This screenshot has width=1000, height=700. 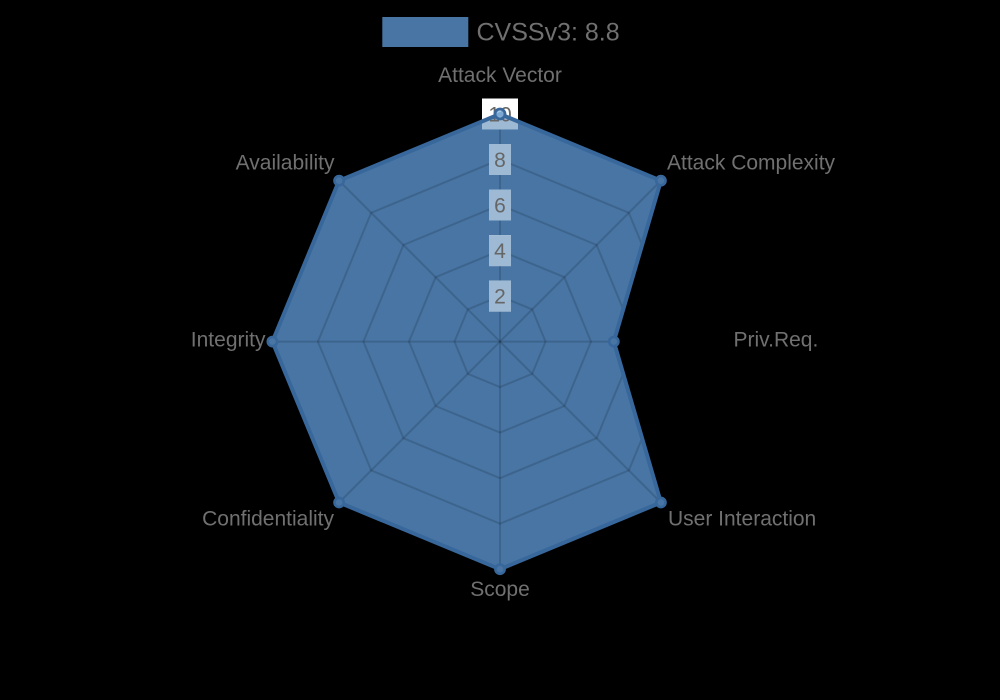 What do you see at coordinates (500, 75) in the screenshot?
I see `svg-text: Attack Vector` at bounding box center [500, 75].